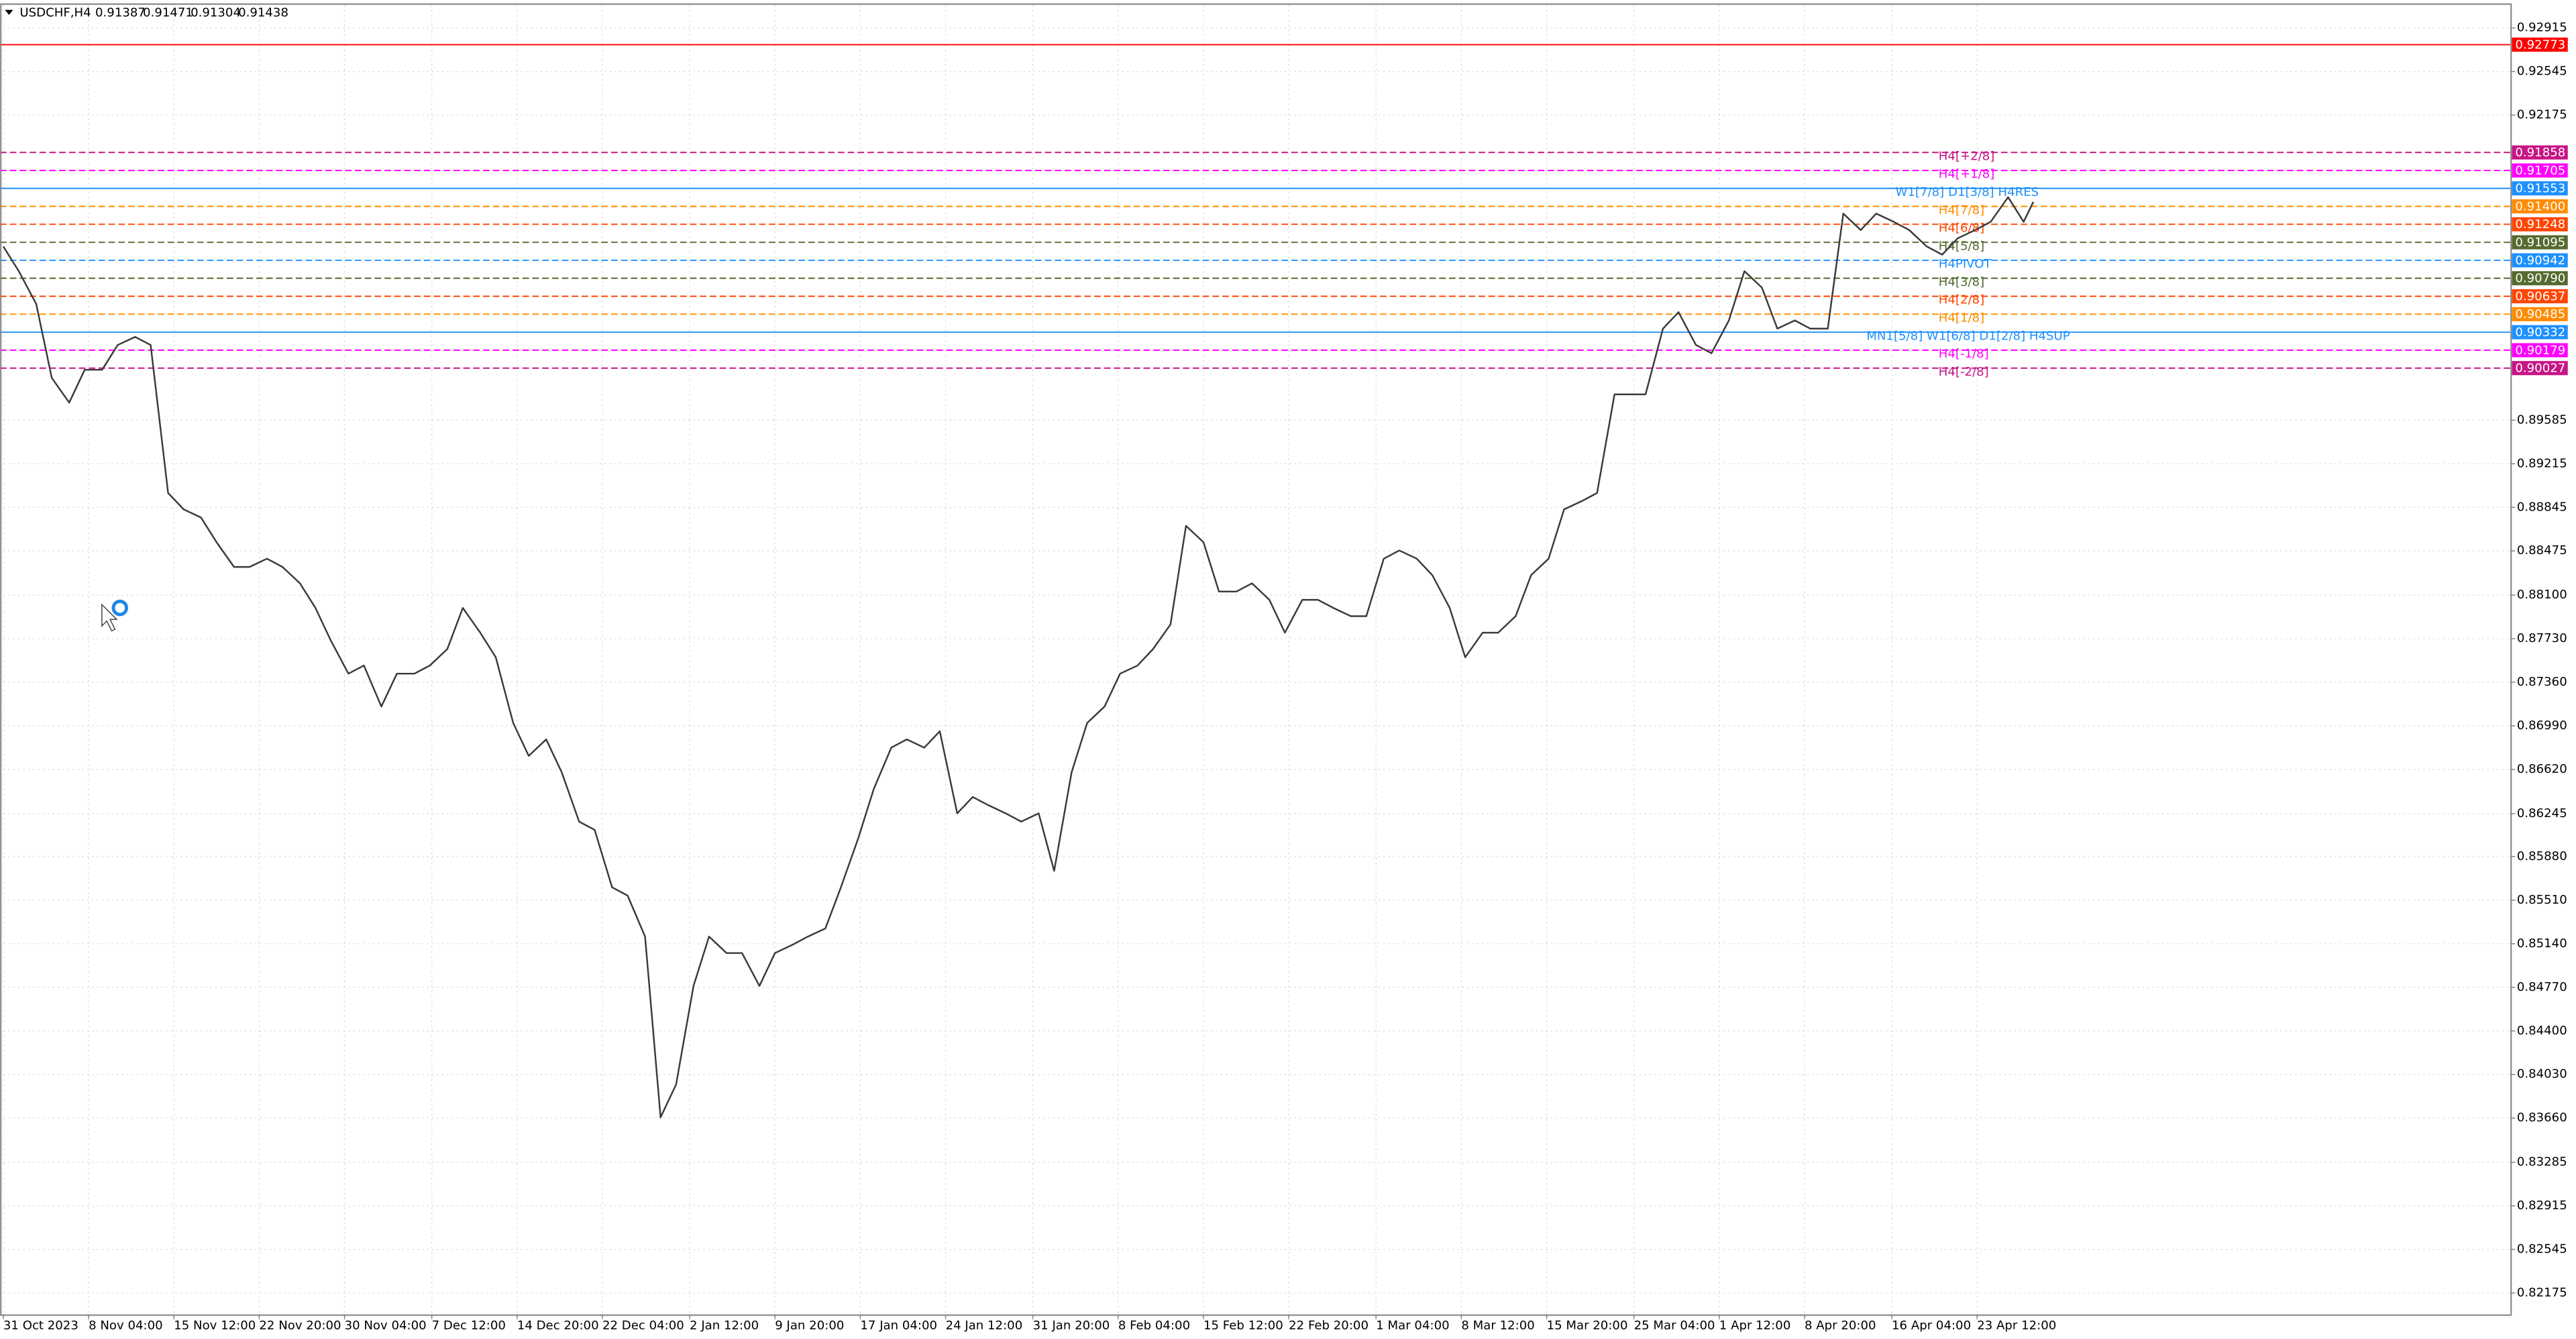  Describe the element at coordinates (40, 1325) in the screenshot. I see `x-tick-label: 31 Oct 2023` at that location.